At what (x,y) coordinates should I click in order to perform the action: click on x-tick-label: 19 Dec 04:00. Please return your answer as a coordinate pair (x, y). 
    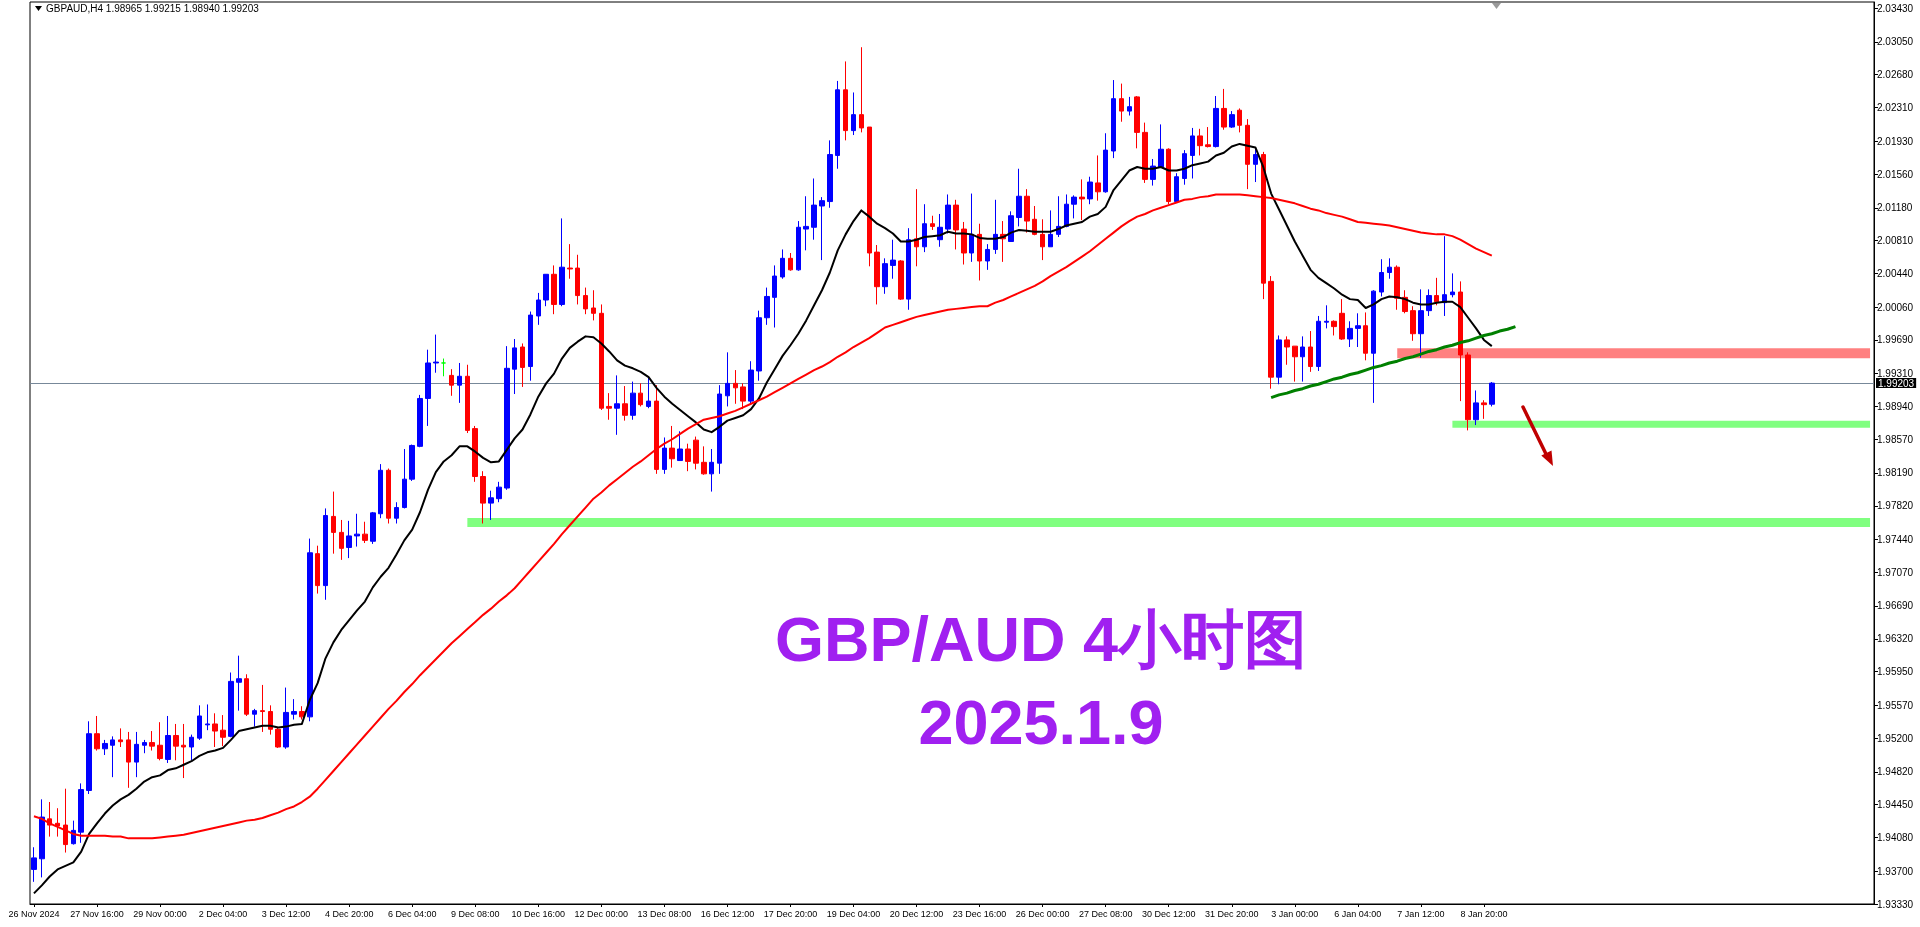
    Looking at the image, I should click on (853, 913).